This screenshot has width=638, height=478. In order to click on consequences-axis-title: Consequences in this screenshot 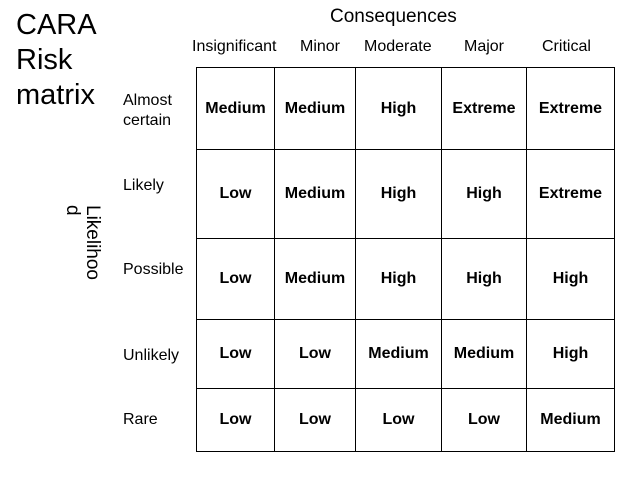, I will do `click(393, 16)`.